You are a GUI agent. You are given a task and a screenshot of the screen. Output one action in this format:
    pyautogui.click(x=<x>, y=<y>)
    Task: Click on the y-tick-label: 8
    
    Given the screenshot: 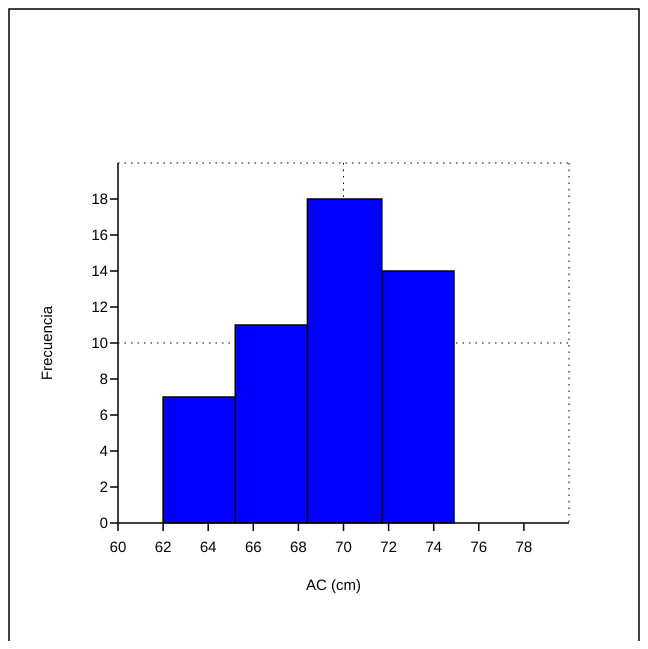 What is the action you would take?
    pyautogui.click(x=104, y=379)
    